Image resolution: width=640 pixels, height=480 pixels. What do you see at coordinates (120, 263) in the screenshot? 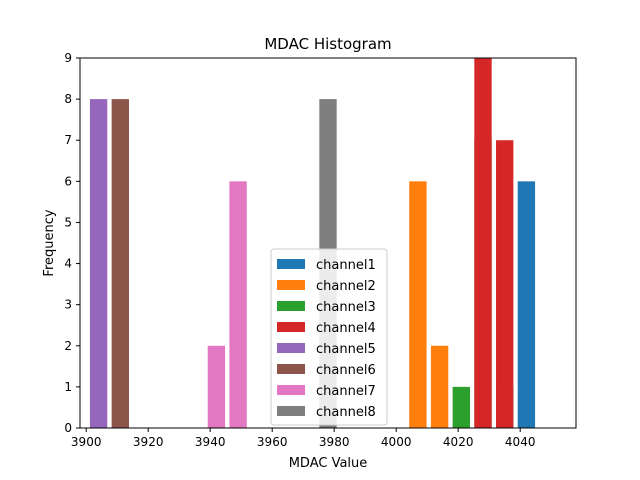
I see `bar-channel6` at bounding box center [120, 263].